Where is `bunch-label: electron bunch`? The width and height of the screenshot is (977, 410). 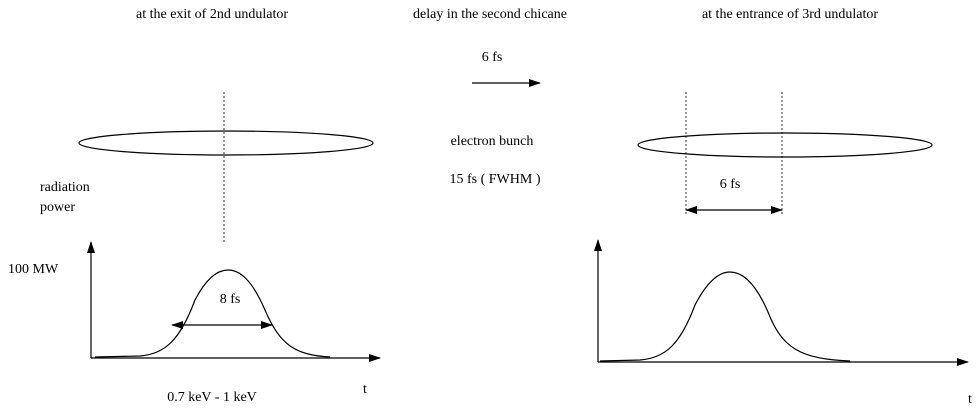
bunch-label: electron bunch is located at coordinates (492, 141).